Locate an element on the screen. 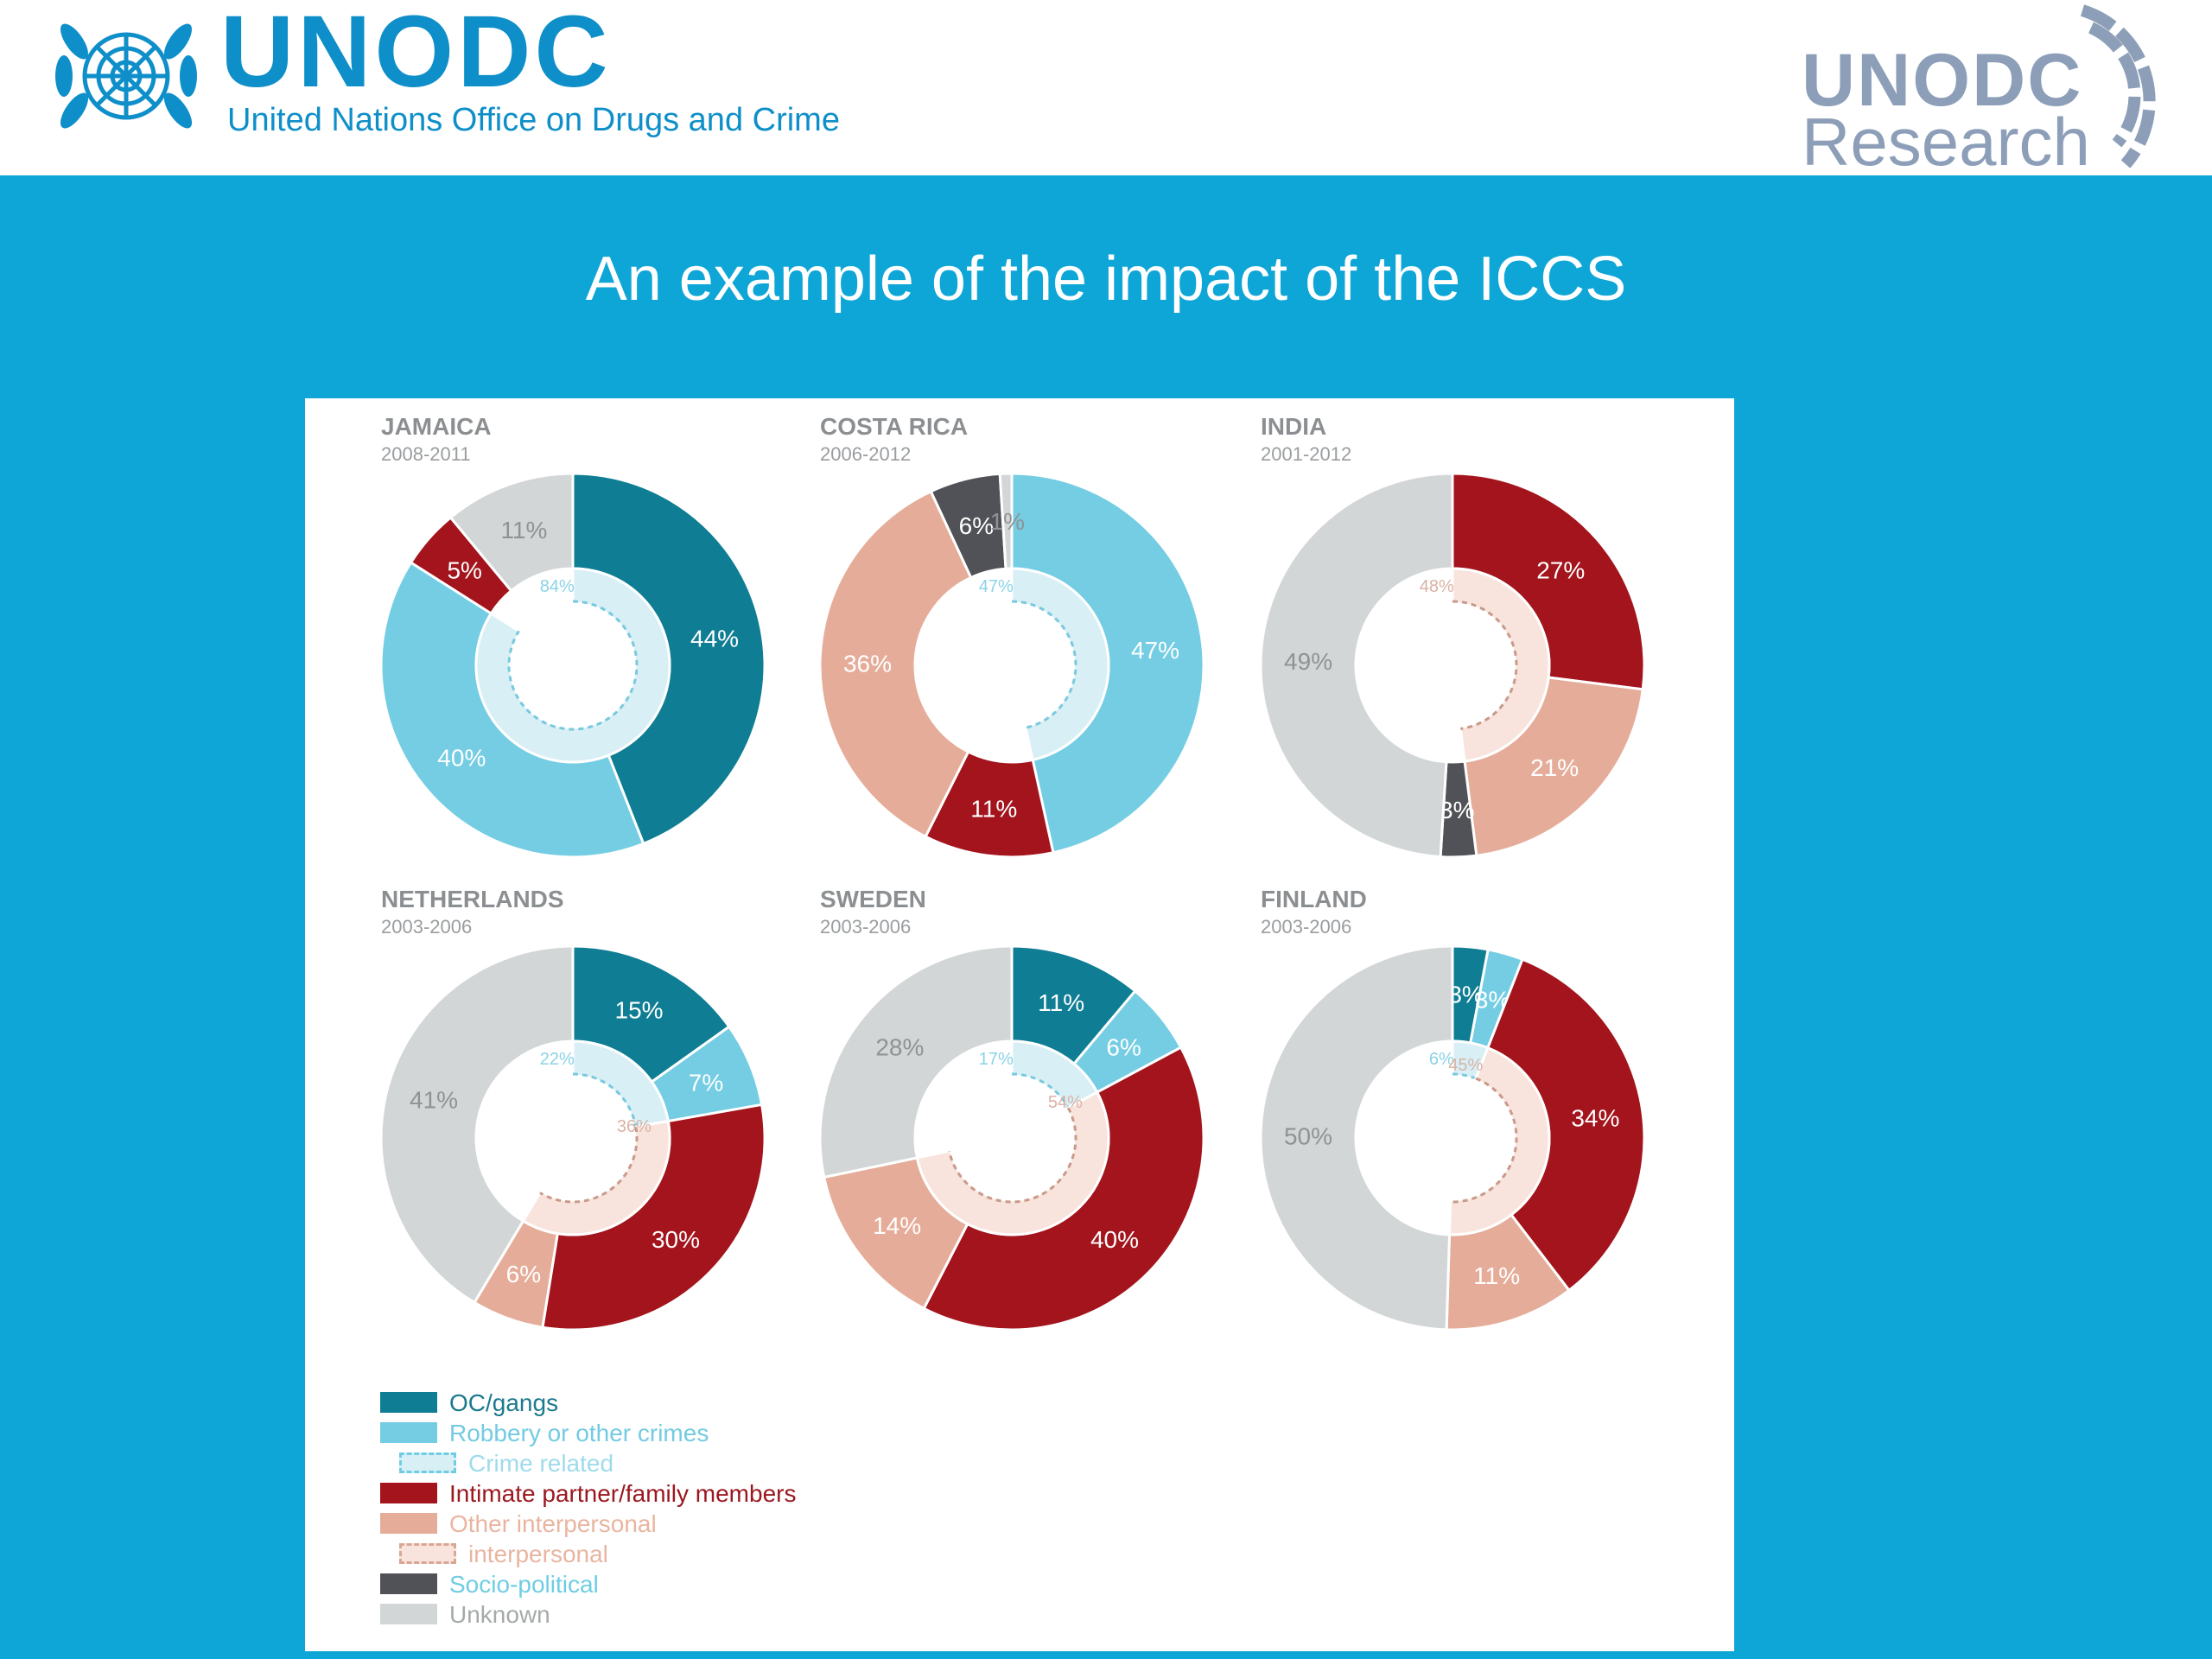  un-emblem-icon is located at coordinates (126, 76).